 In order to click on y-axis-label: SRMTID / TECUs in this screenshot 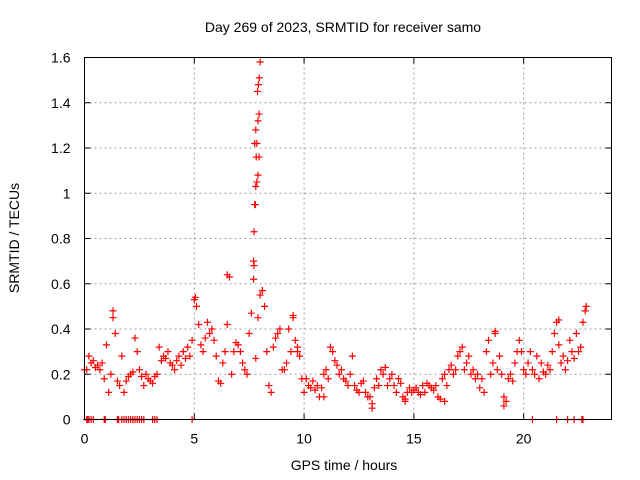, I will do `click(14, 238)`.